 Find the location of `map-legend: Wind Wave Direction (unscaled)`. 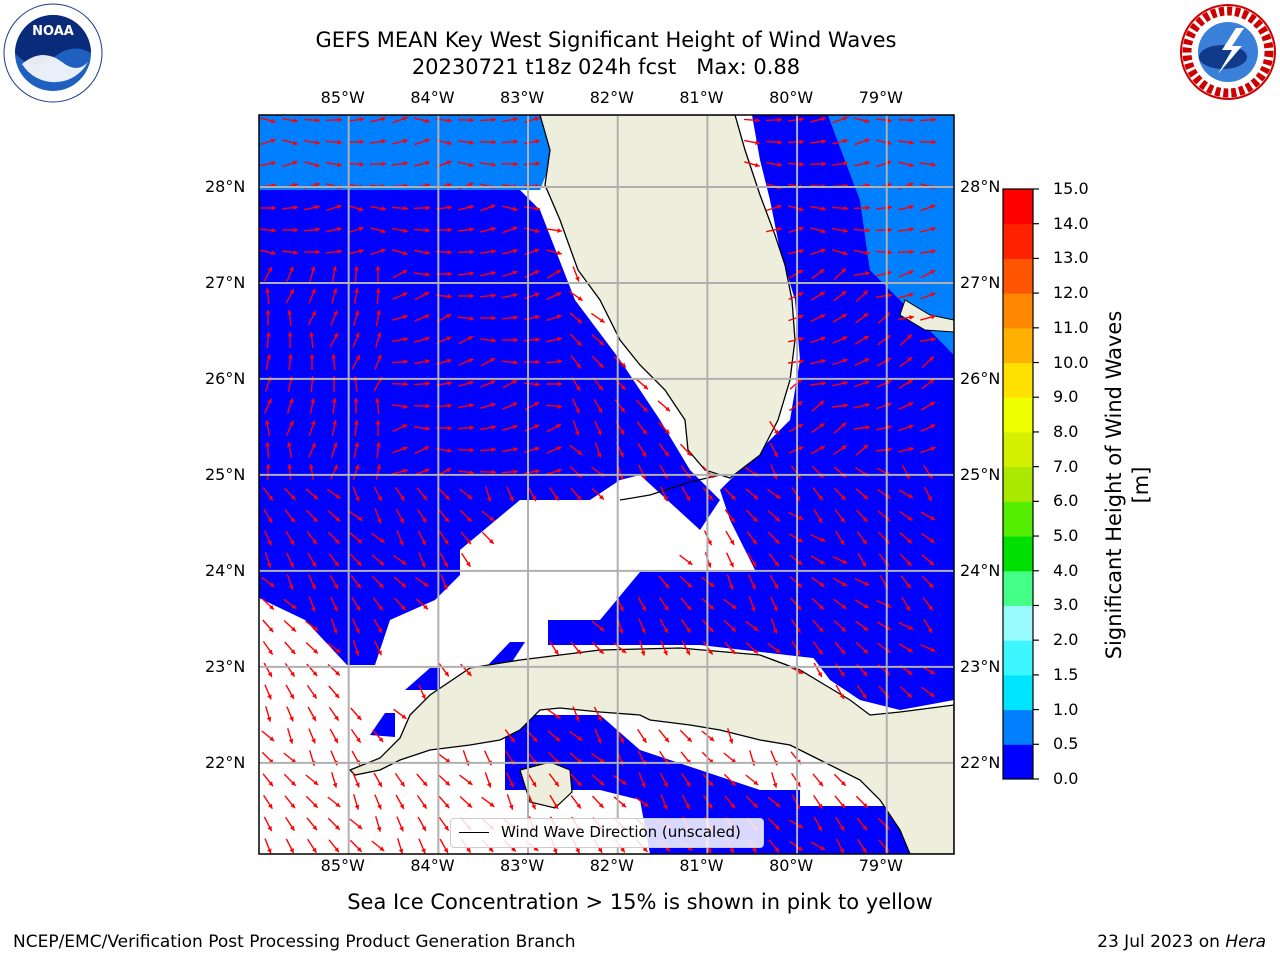

map-legend: Wind Wave Direction (unscaled) is located at coordinates (607, 833).